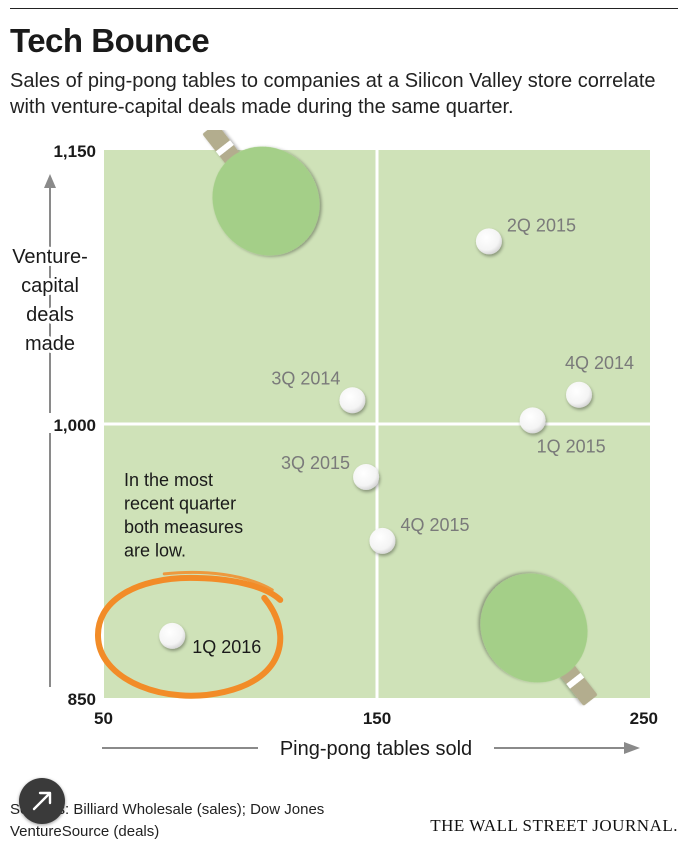 The width and height of the screenshot is (700, 856). What do you see at coordinates (110, 40) in the screenshot?
I see `chart-title: Tech Bounce` at bounding box center [110, 40].